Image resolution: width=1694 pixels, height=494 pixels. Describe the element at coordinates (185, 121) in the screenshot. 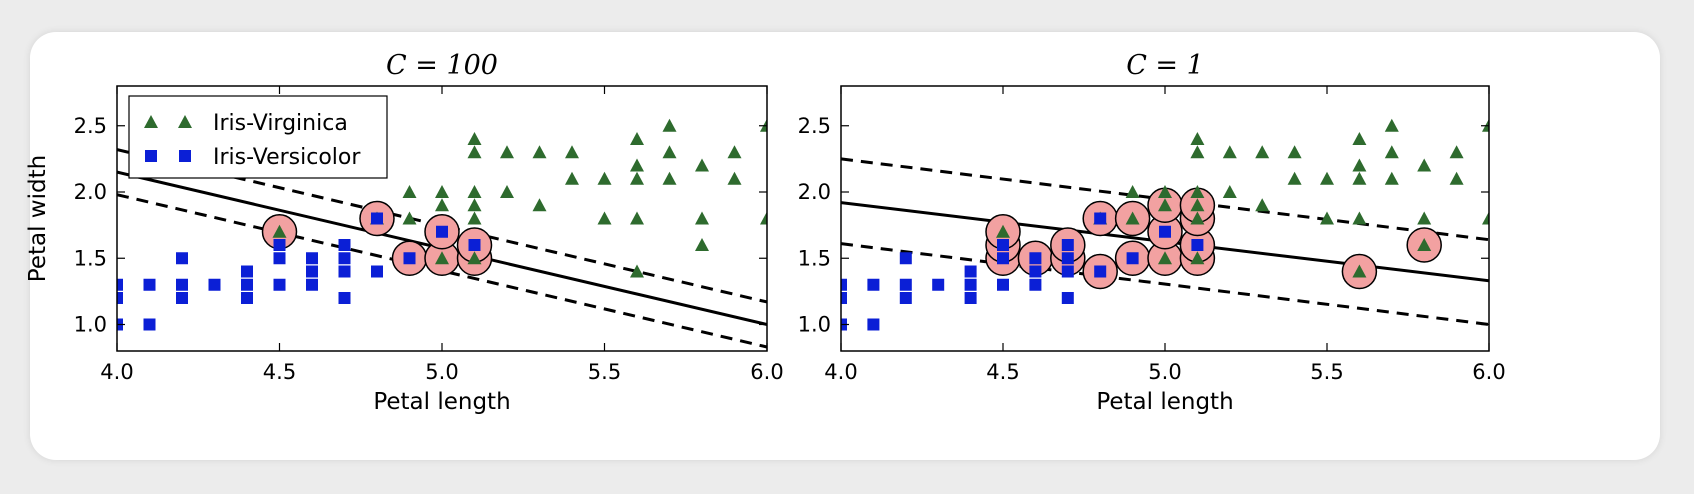

I see `legend-marker-triangle` at that location.